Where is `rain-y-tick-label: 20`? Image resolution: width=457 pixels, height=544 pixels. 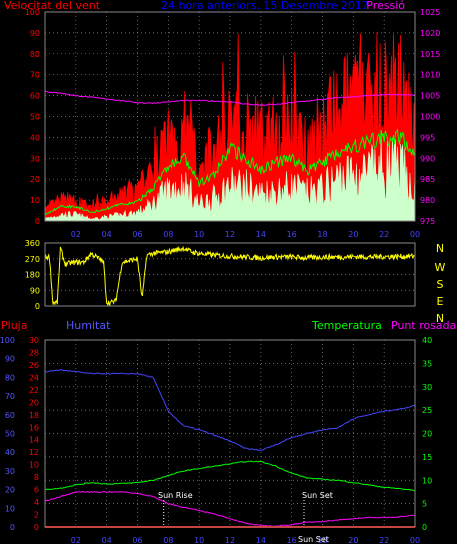 rain-y-tick-label: 20 is located at coordinates (10, 490).